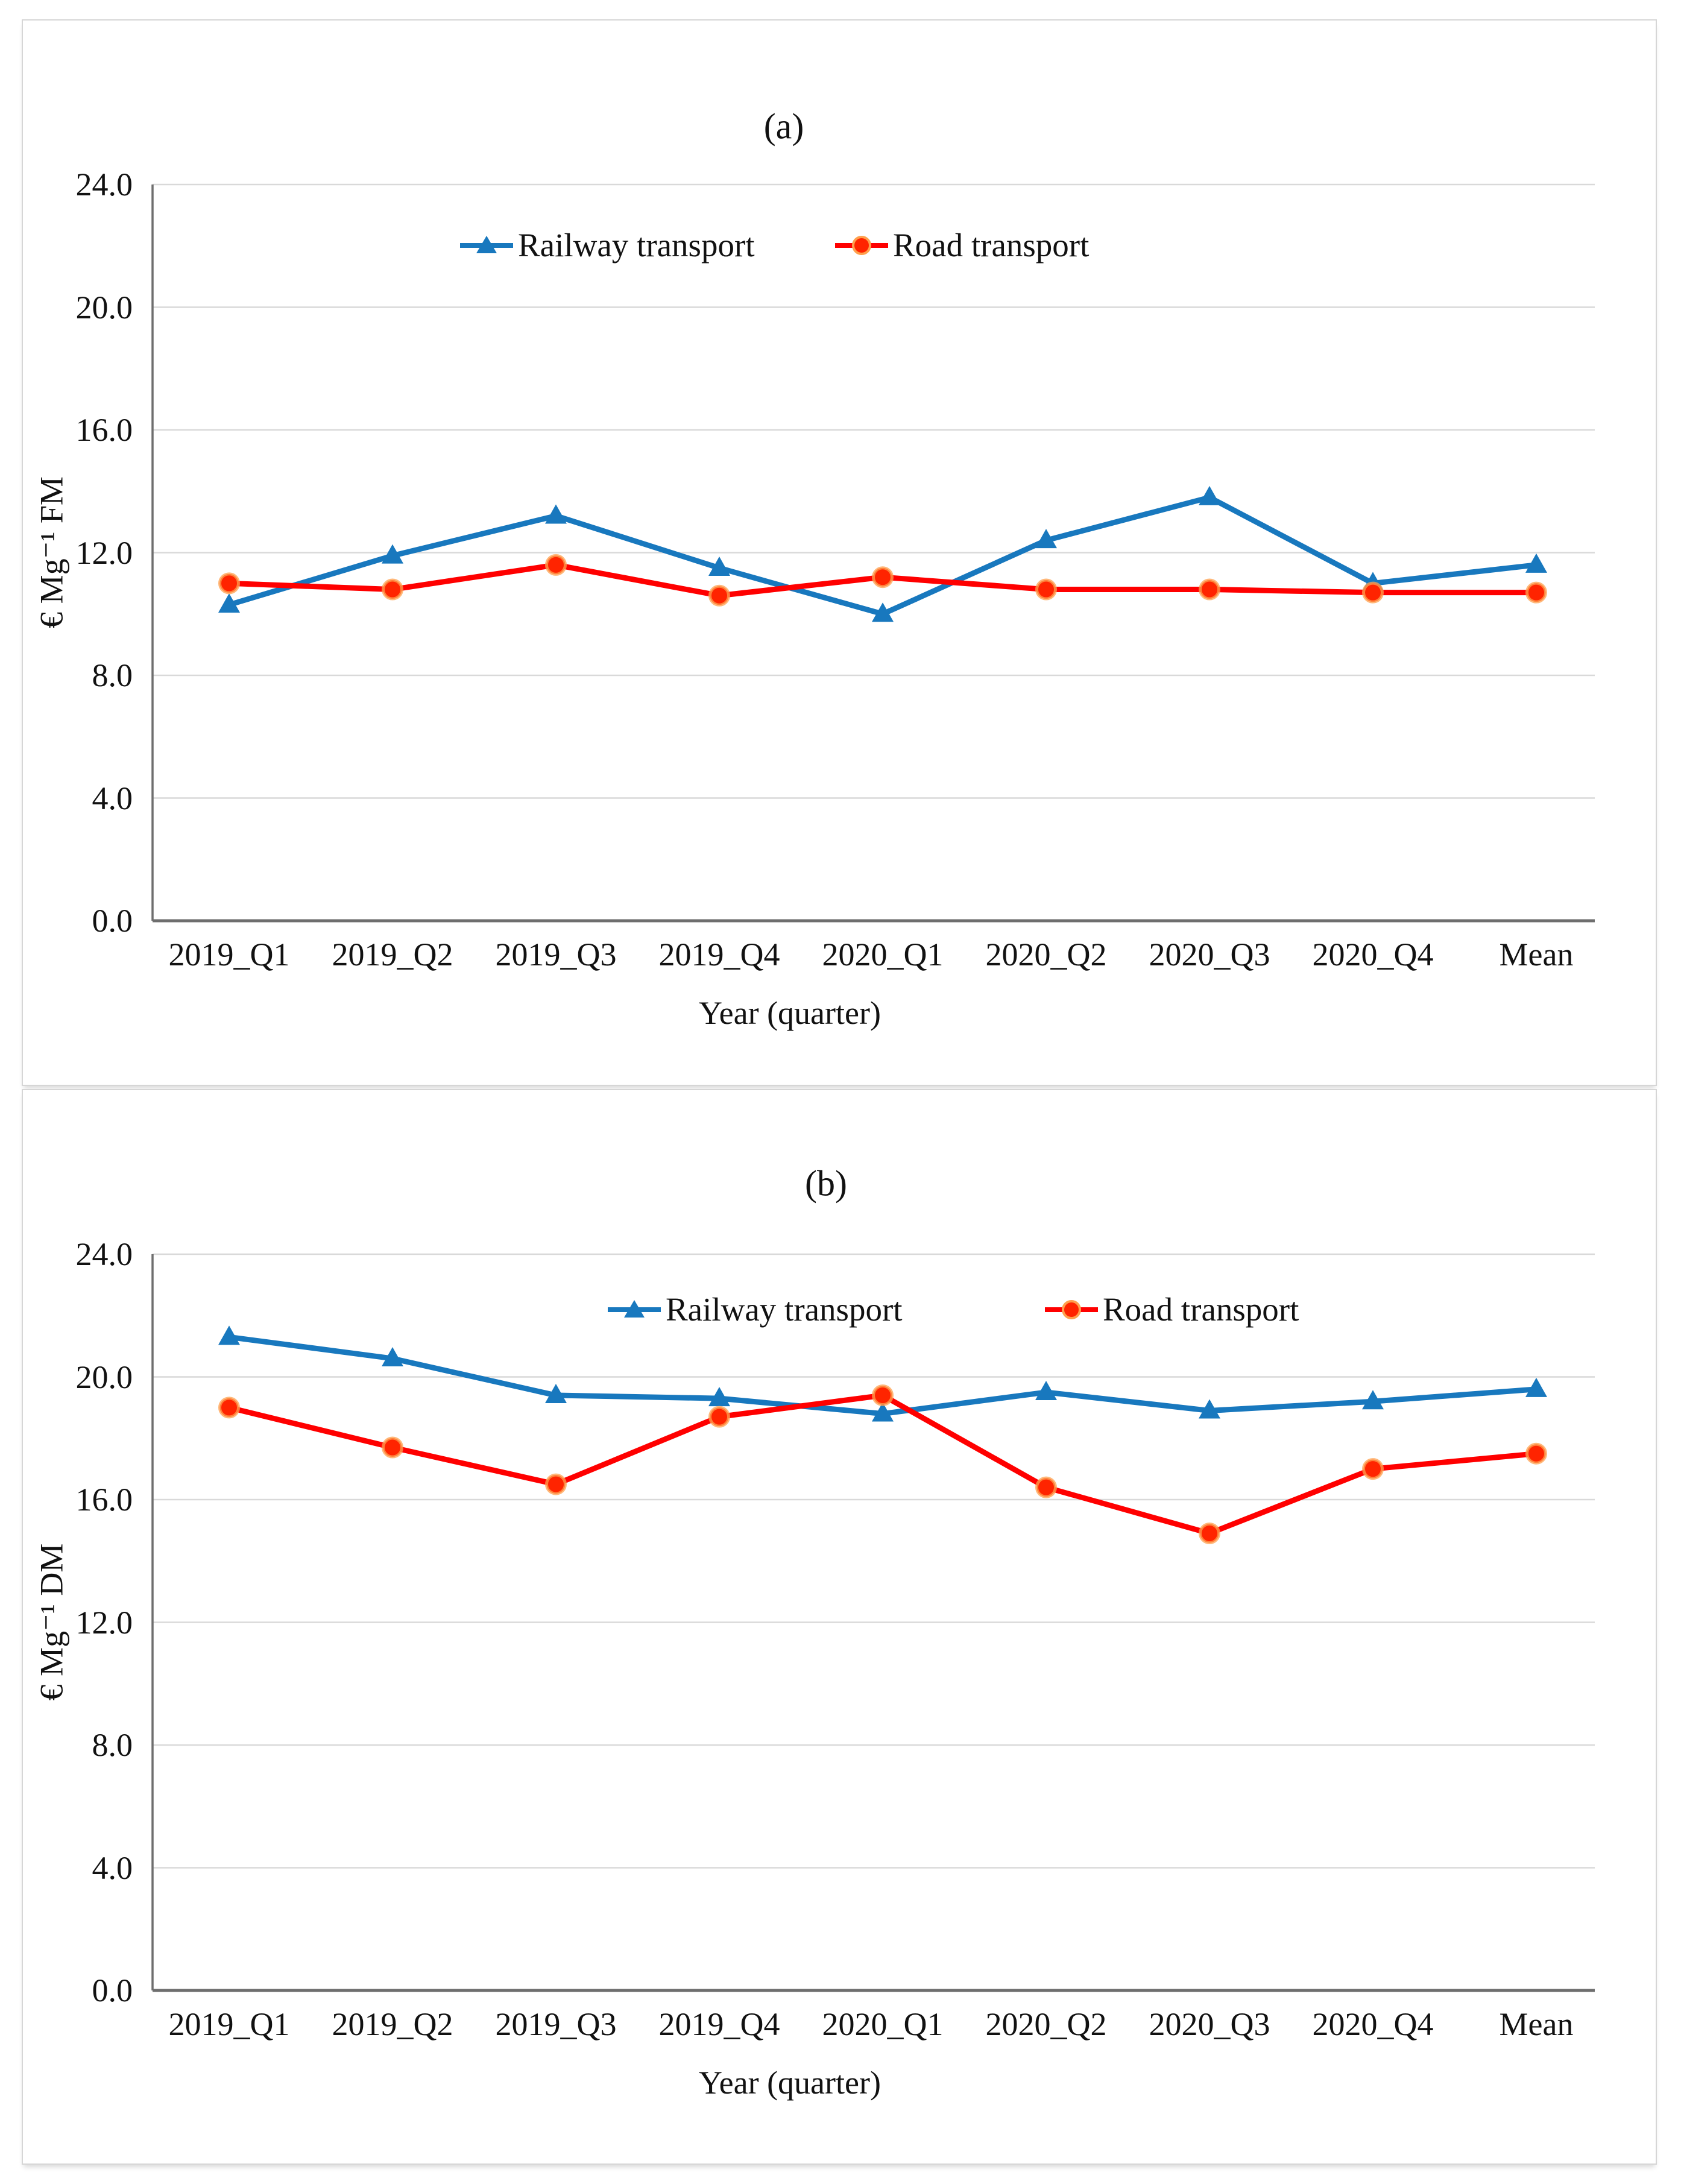 Image resolution: width=1681 pixels, height=2184 pixels. Describe the element at coordinates (882, 555) in the screenshot. I see `railway-series-line` at that location.